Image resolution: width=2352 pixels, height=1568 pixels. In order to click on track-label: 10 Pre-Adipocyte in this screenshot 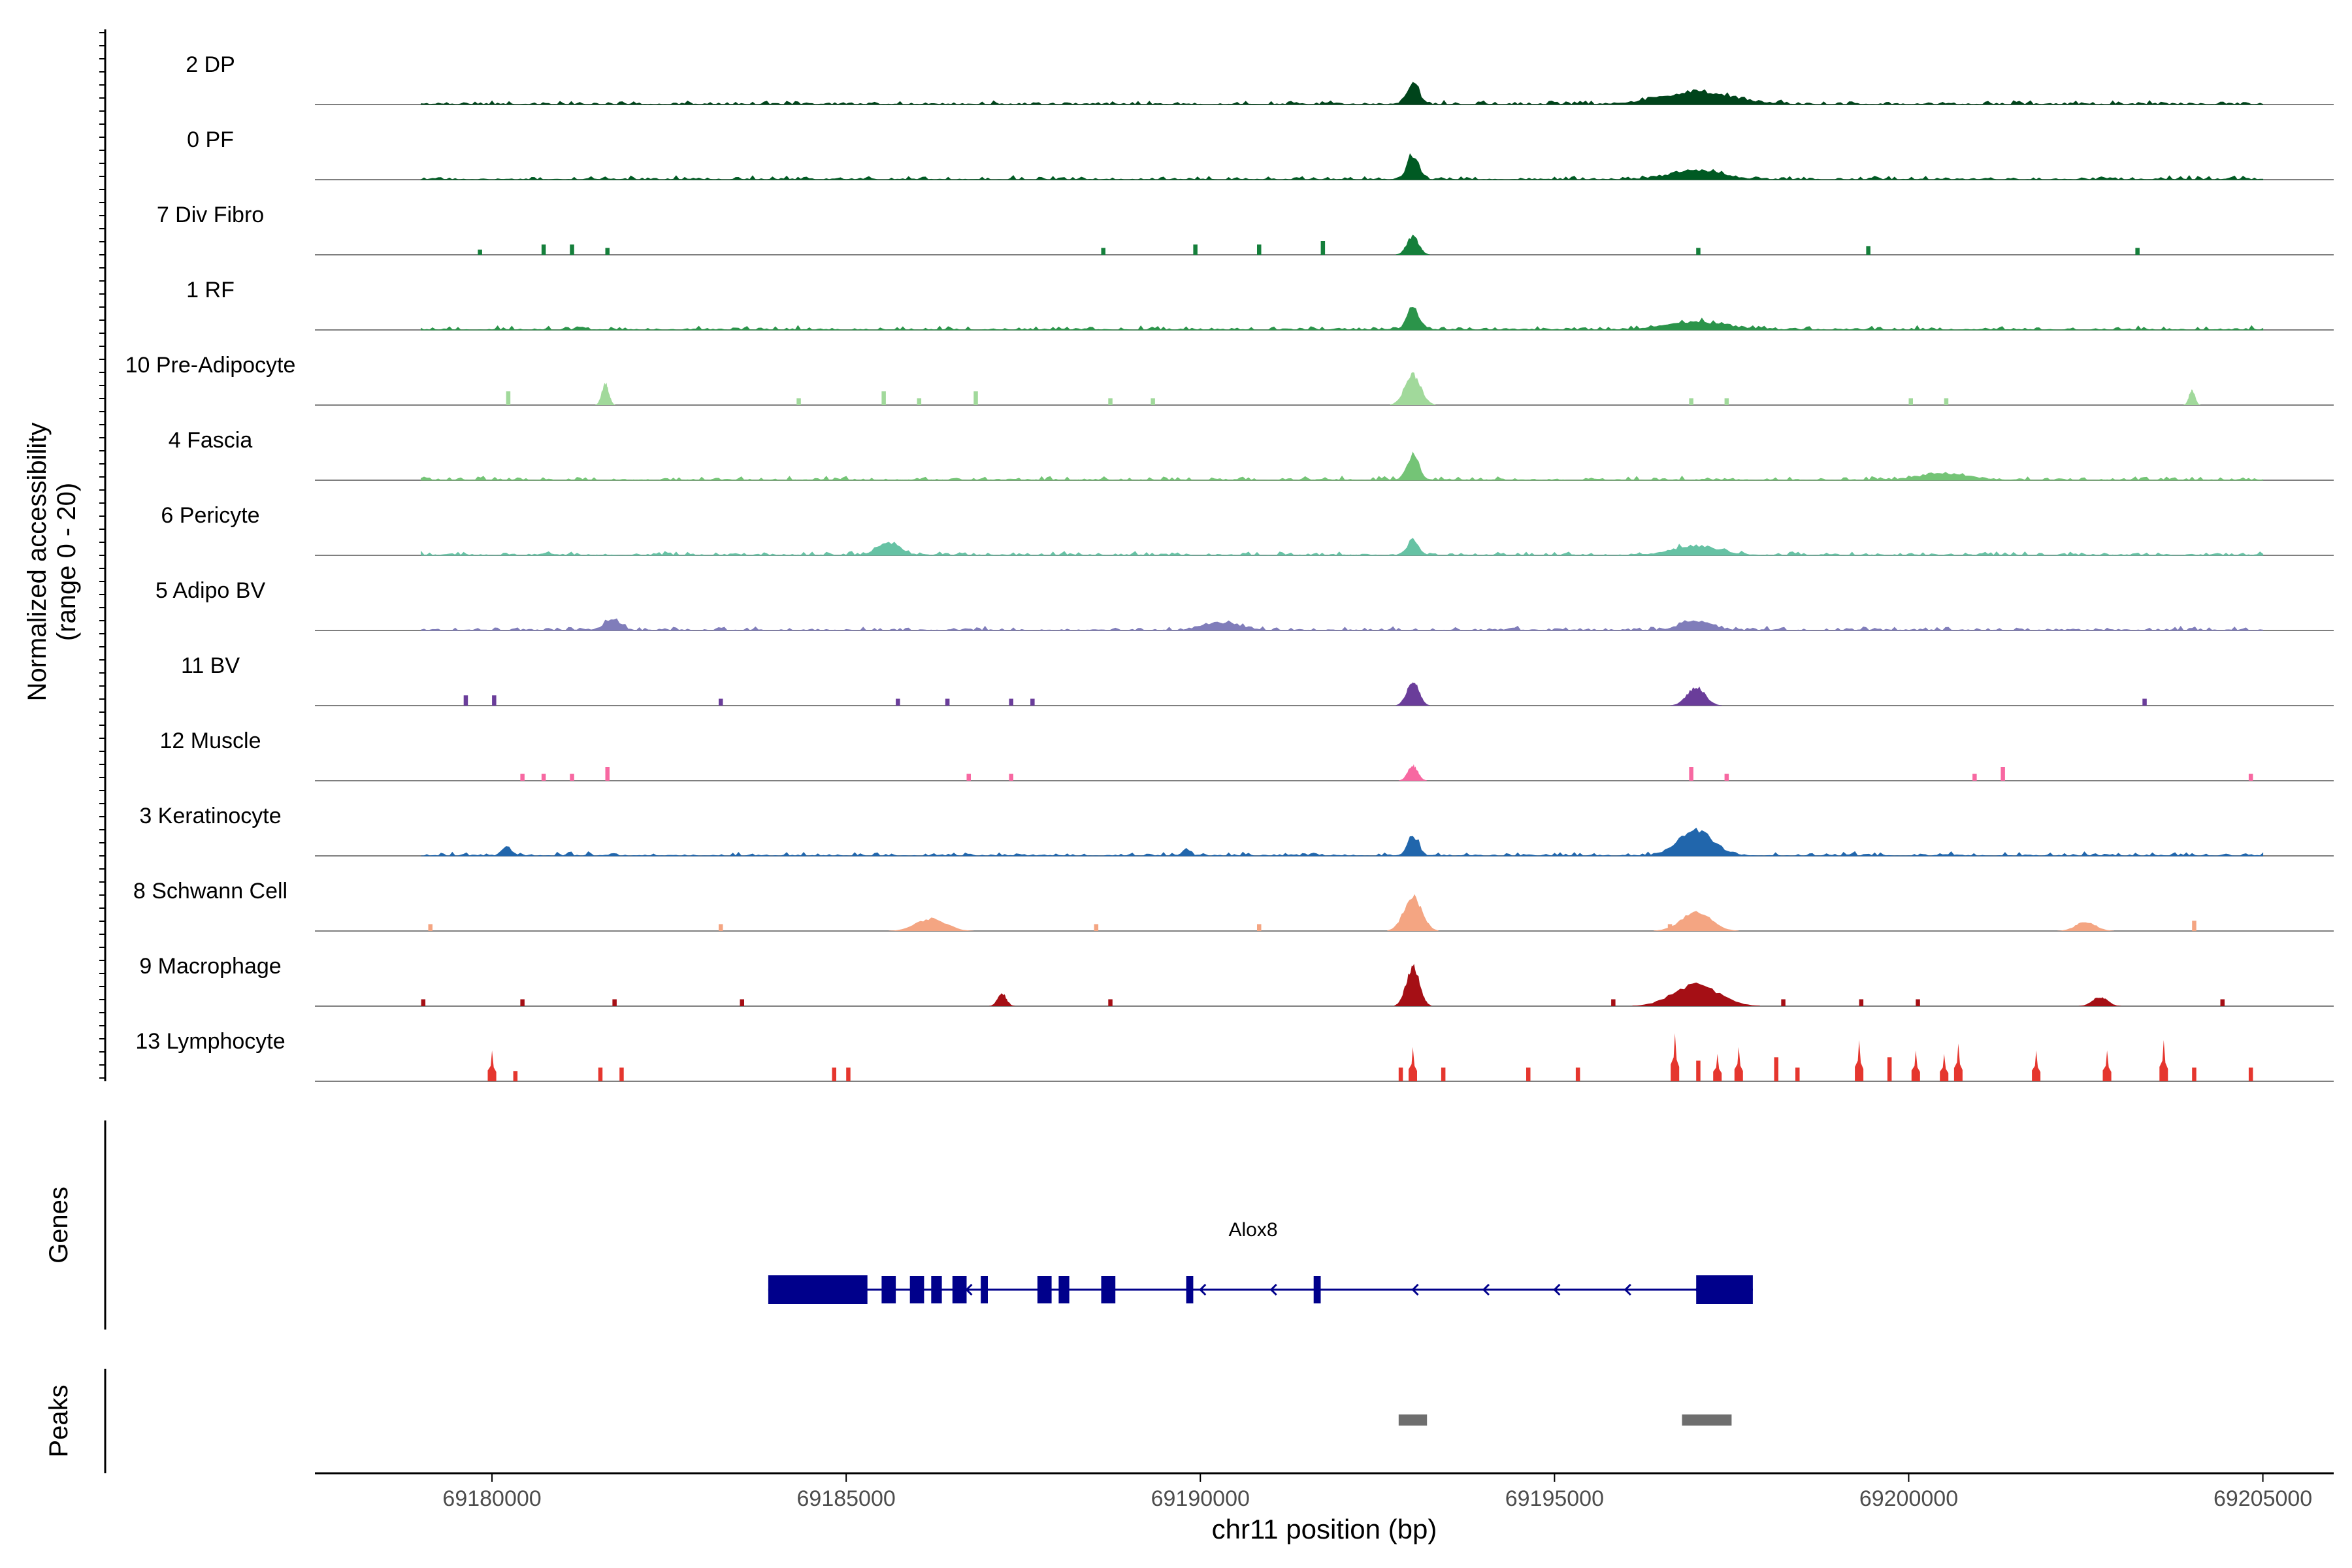, I will do `click(210, 365)`.